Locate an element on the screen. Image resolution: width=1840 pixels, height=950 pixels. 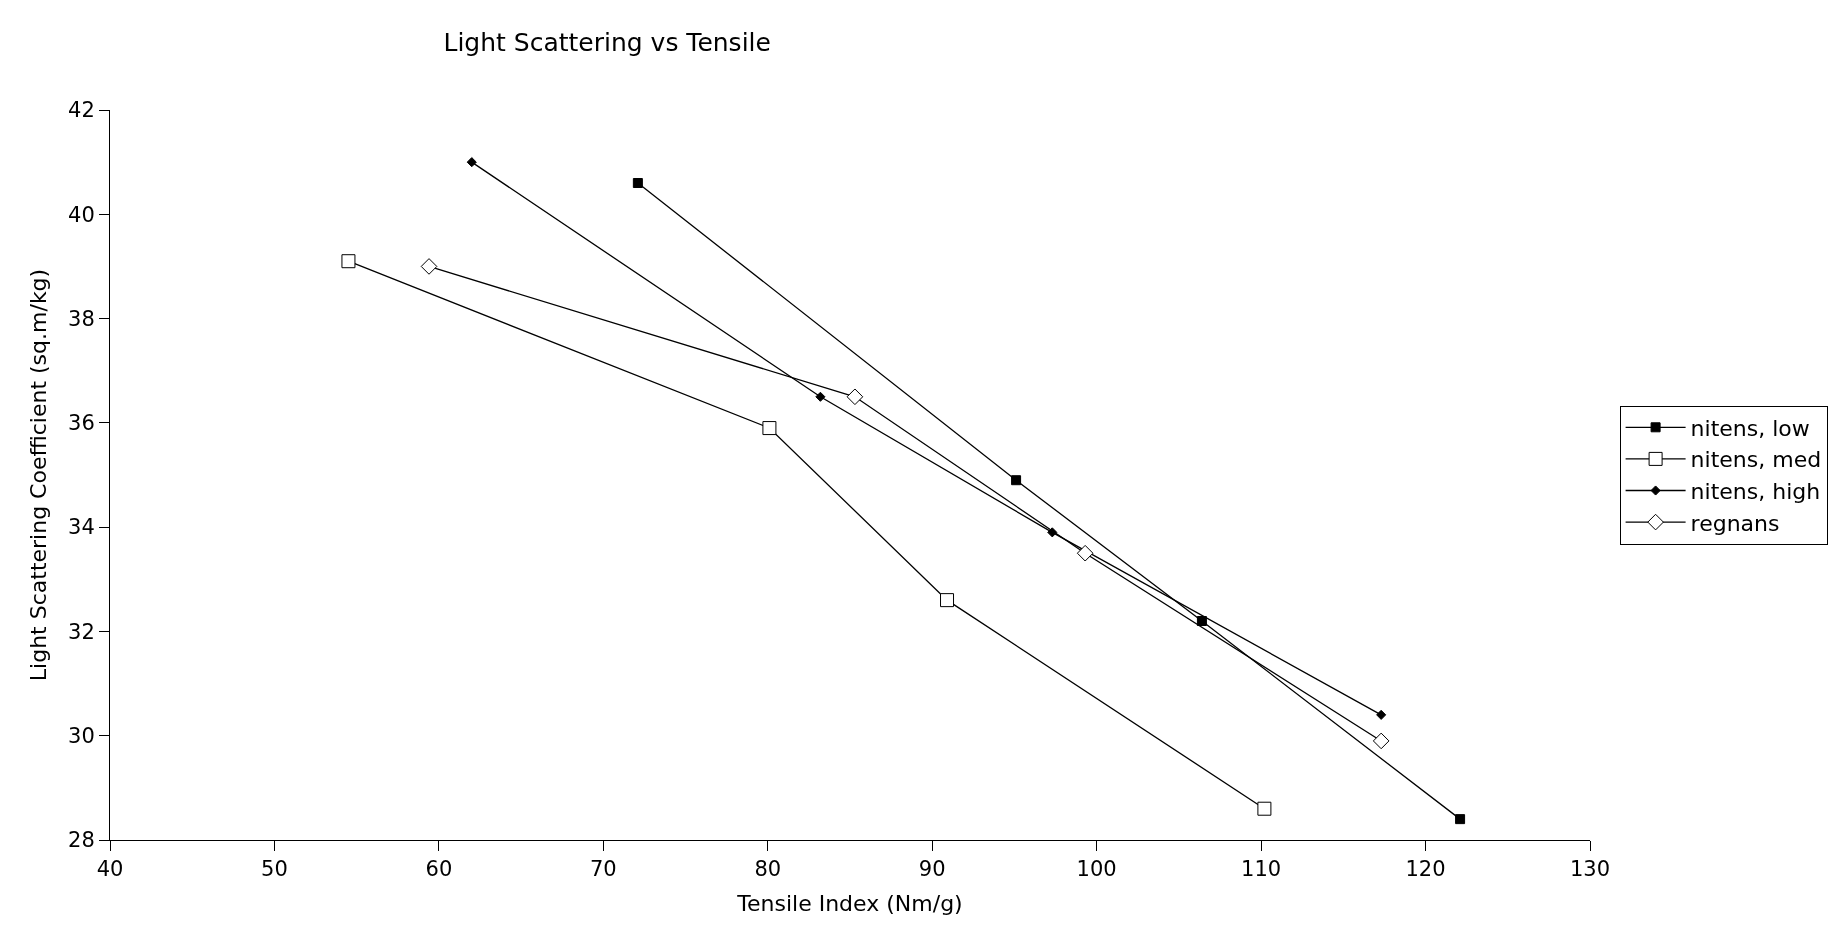
legend-label: nitens, low is located at coordinates (1750, 428).